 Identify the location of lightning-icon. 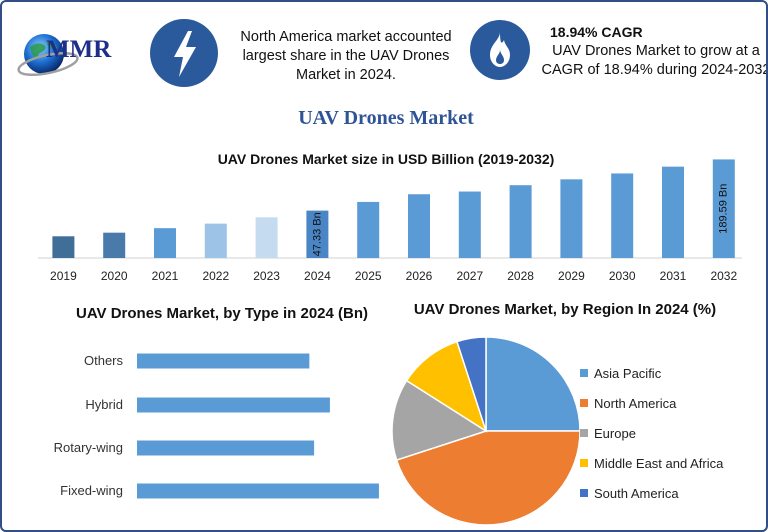
(185, 54).